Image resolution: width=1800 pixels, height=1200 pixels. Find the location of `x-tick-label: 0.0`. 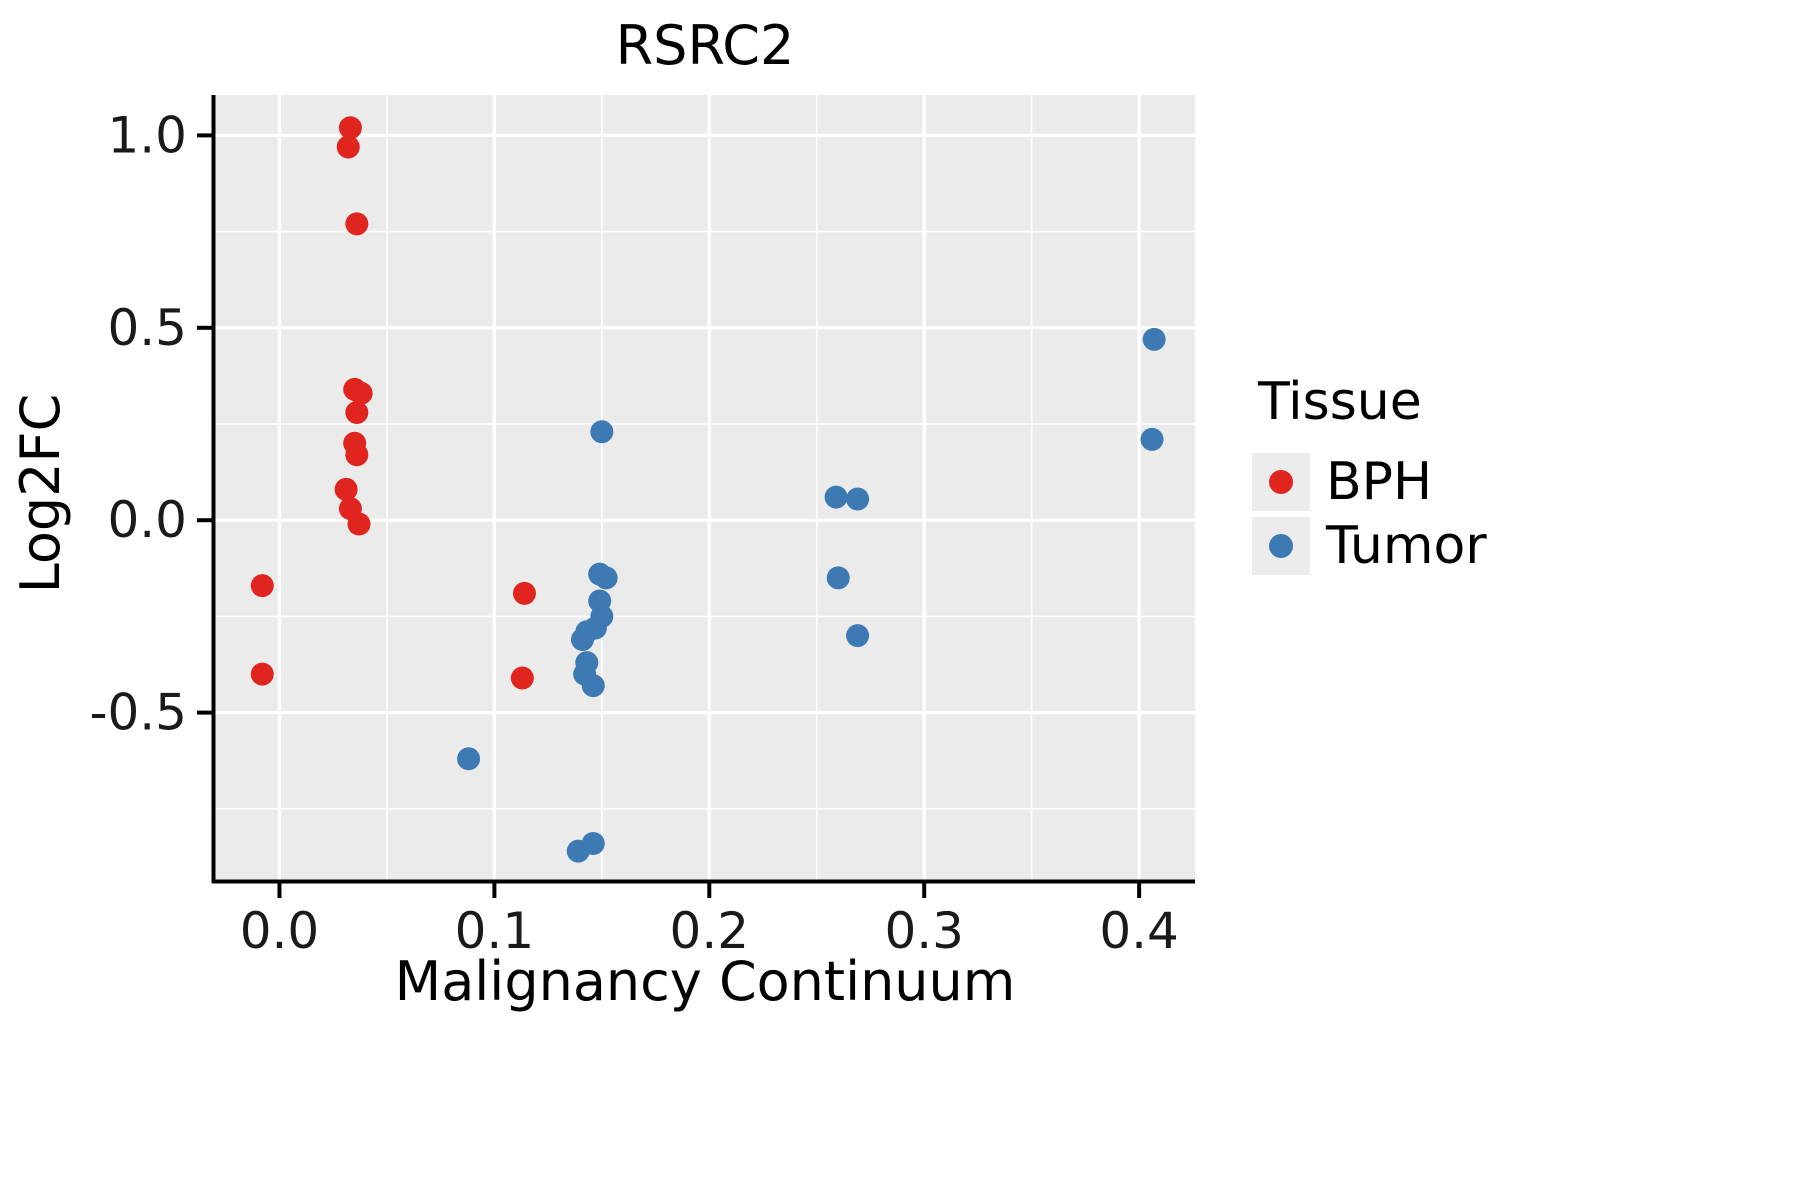

x-tick-label: 0.0 is located at coordinates (280, 931).